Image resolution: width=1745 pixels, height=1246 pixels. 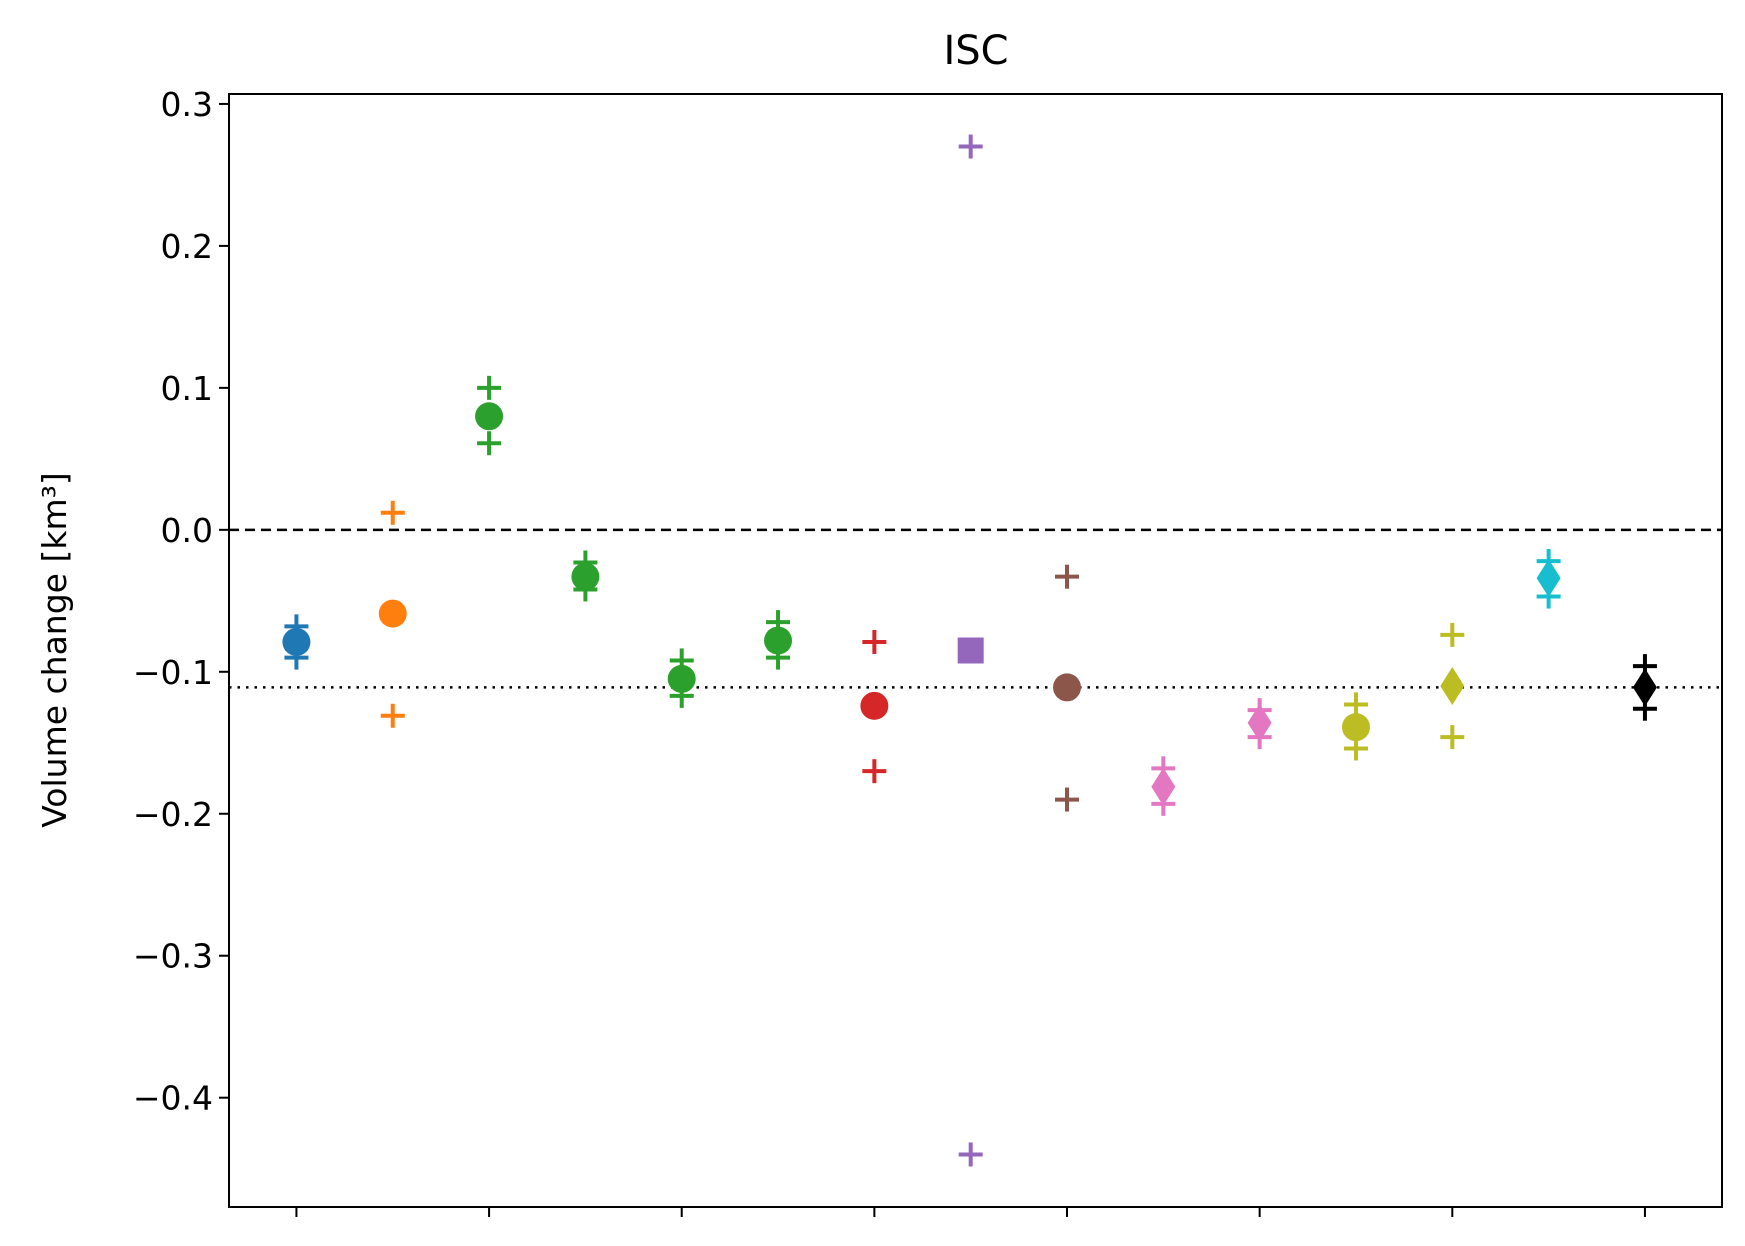 I want to click on y-tick-label: −0.1, so click(x=173, y=672).